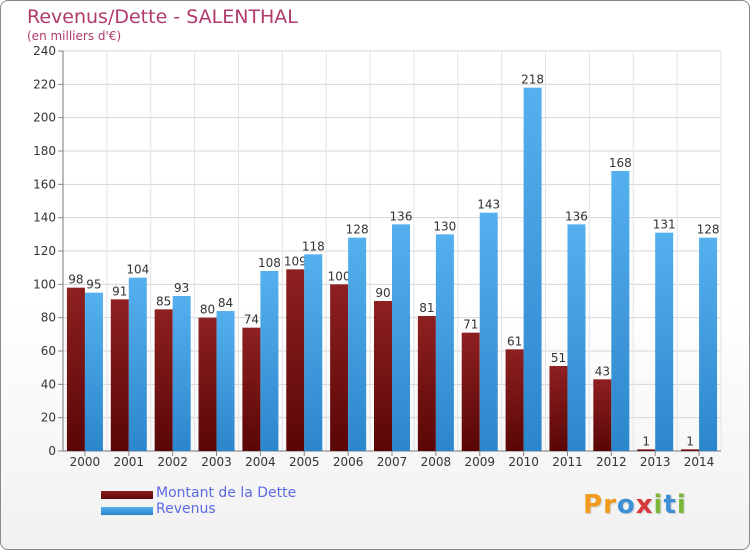 This screenshot has width=750, height=550. I want to click on x-tick-label: 2003, so click(216, 462).